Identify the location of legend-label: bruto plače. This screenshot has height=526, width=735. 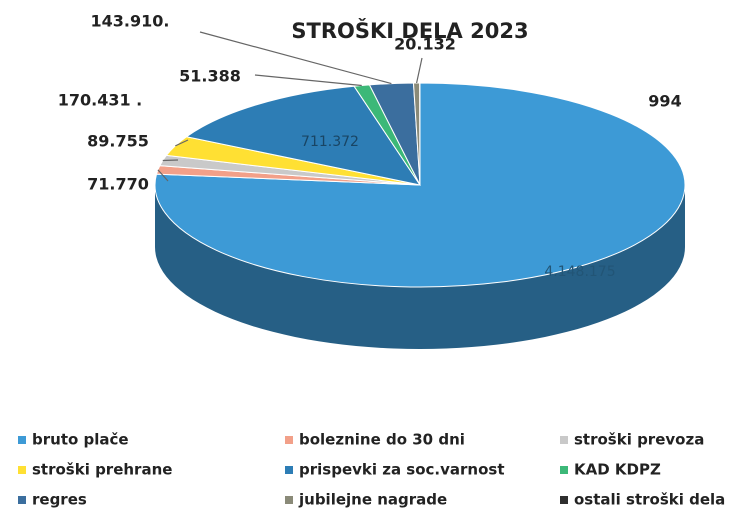
(80, 440).